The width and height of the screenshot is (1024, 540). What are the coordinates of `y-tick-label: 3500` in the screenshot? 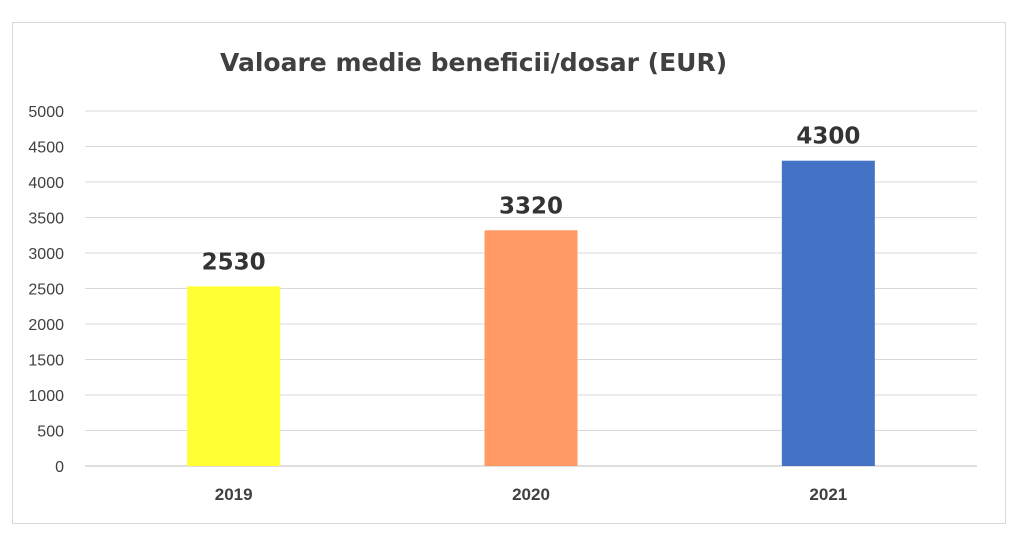 It's located at (46, 219).